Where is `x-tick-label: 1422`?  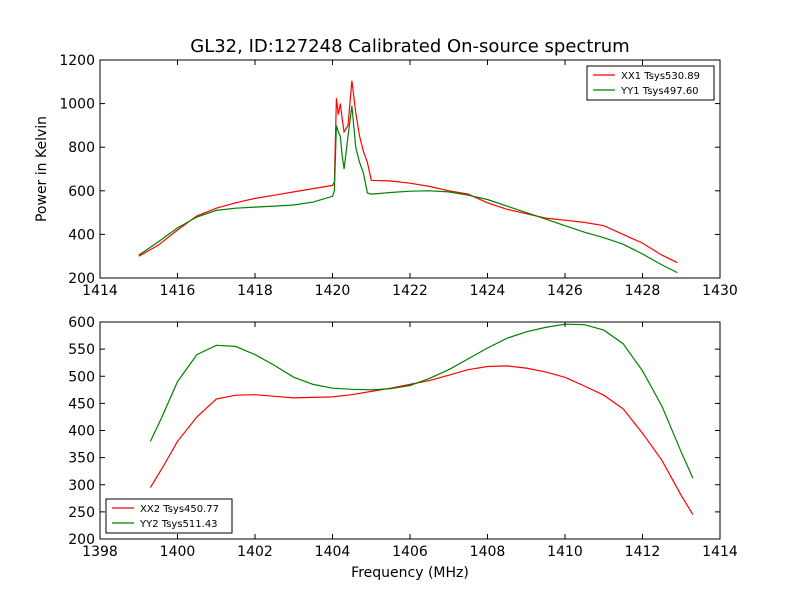 x-tick-label: 1422 is located at coordinates (410, 291).